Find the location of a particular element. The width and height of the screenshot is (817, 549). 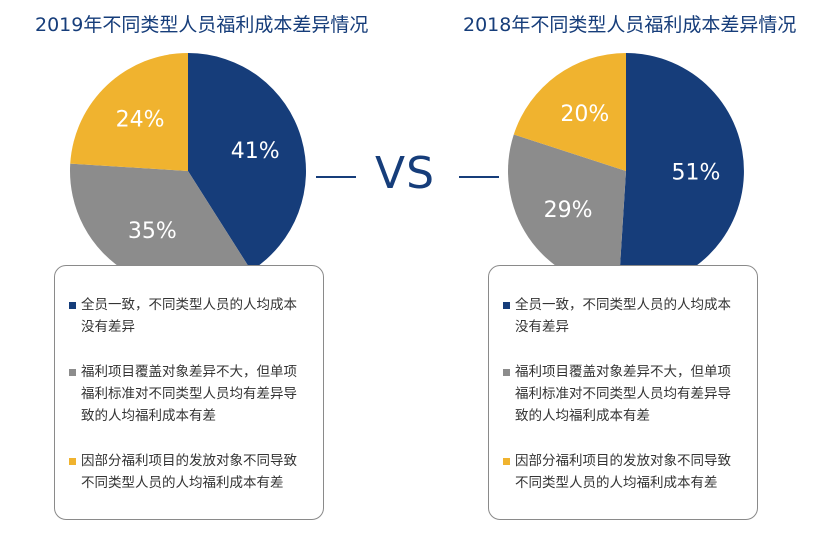

pie-chart-2018: 51% 29% 20% is located at coordinates (626, 171).